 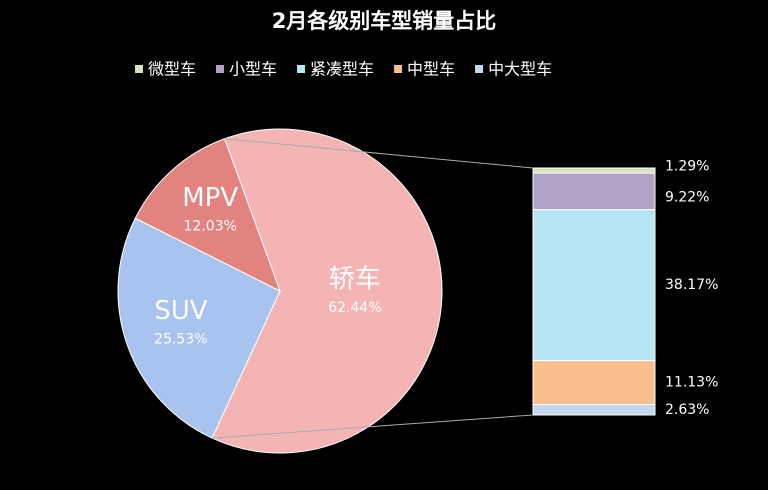 What do you see at coordinates (210, 198) in the screenshot?
I see `slice-label: MPV` at bounding box center [210, 198].